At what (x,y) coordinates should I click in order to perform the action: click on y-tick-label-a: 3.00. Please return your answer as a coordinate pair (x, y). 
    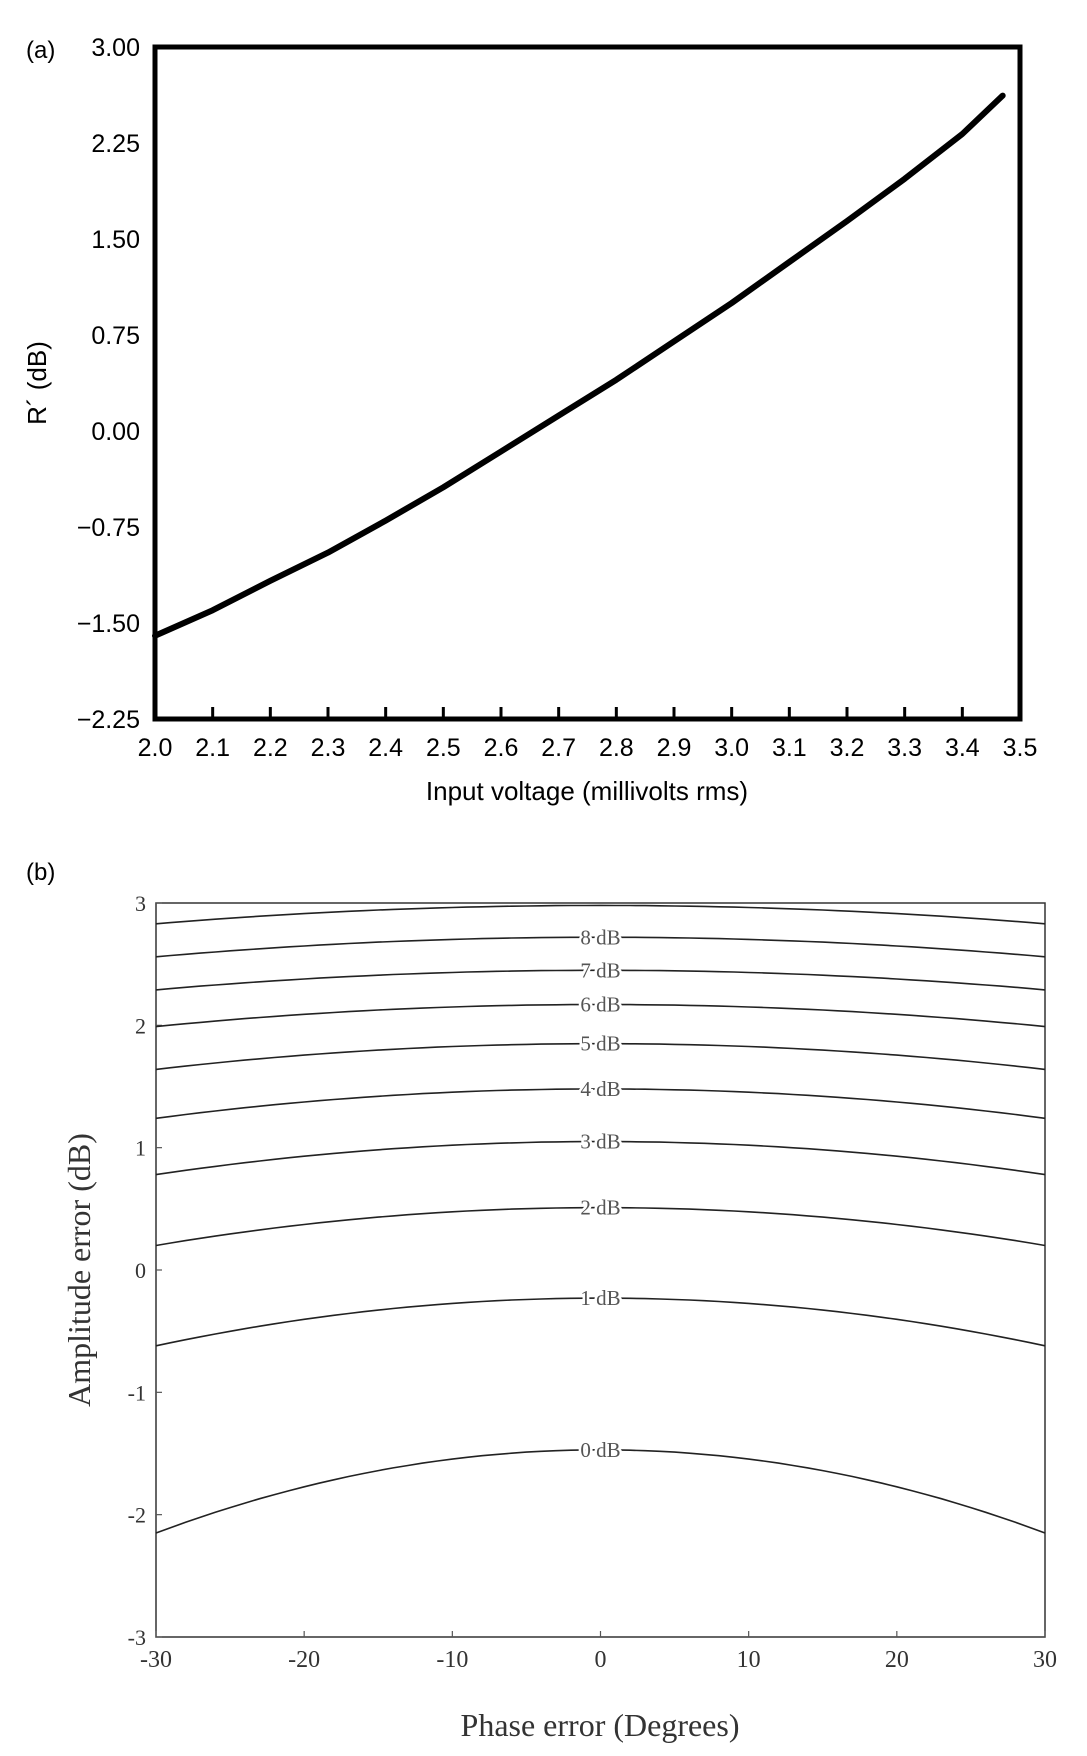
    Looking at the image, I should click on (115, 48).